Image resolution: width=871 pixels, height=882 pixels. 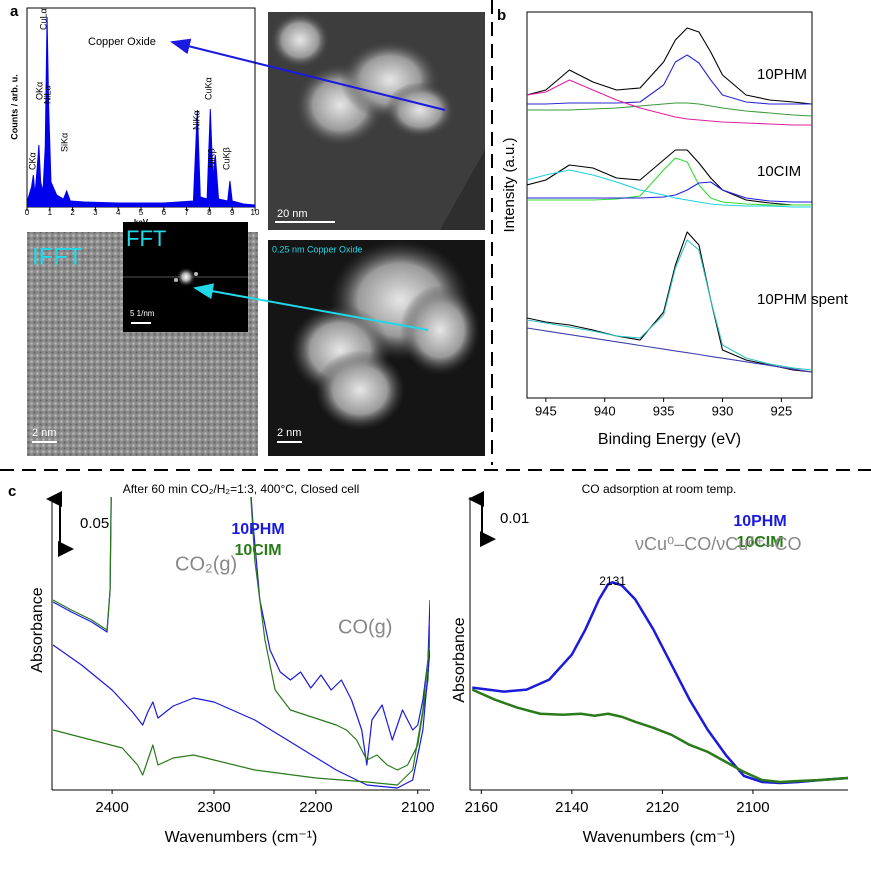 What do you see at coordinates (782, 410) in the screenshot?
I see `x-tick-label: 925` at bounding box center [782, 410].